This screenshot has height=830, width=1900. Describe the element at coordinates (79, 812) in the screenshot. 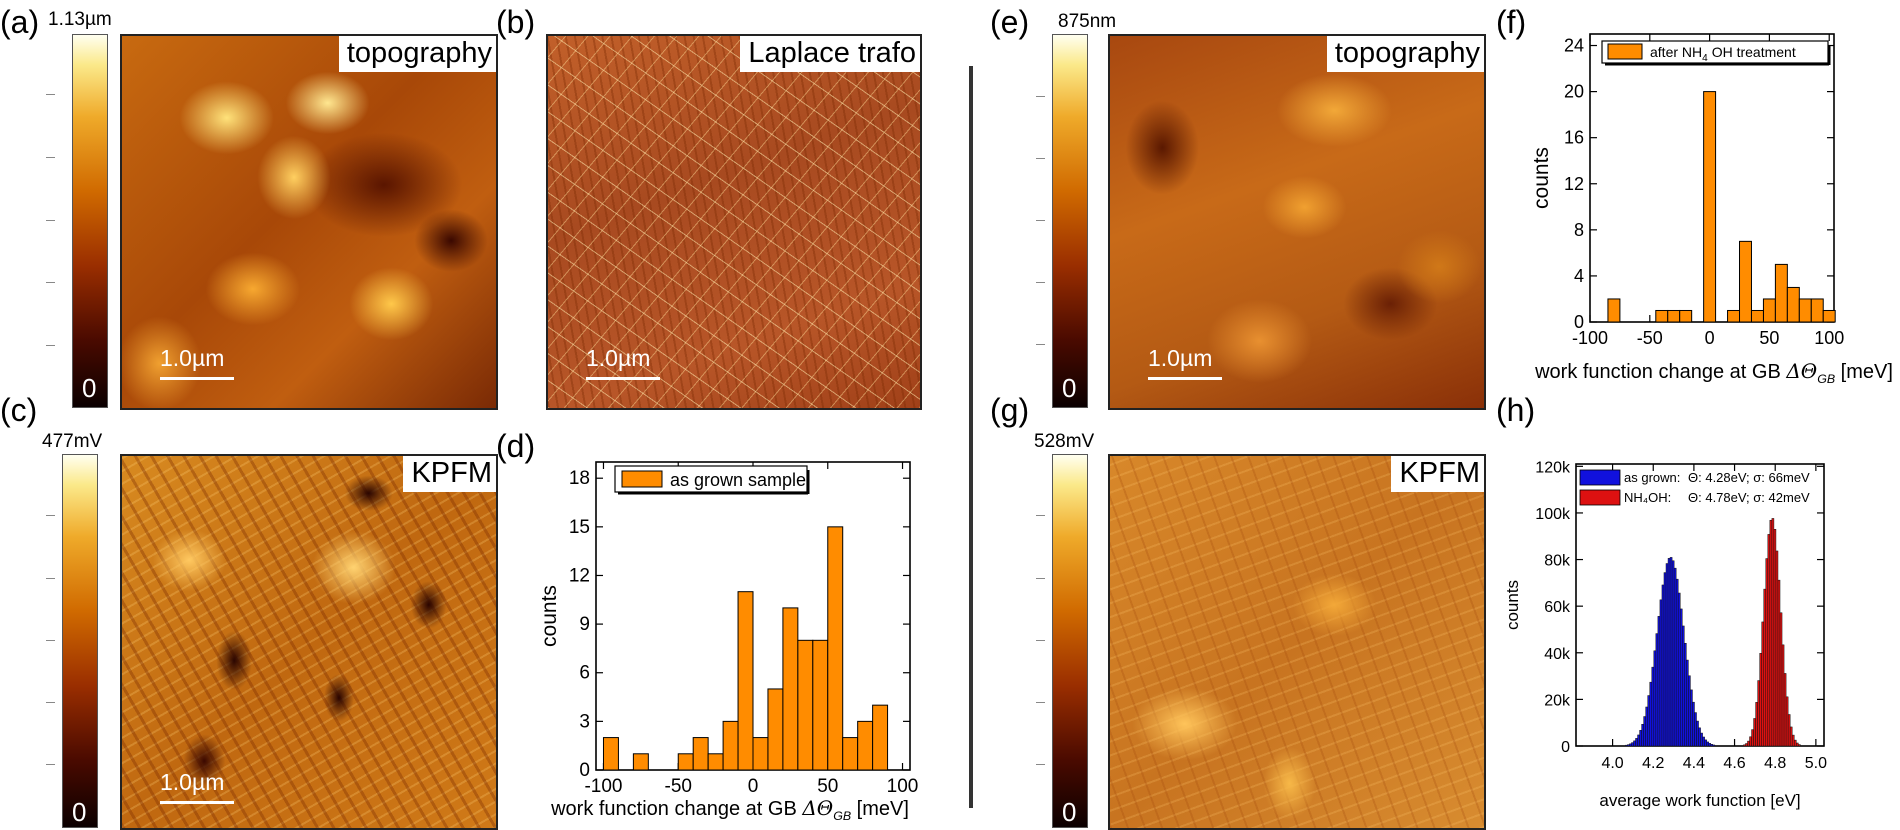

I see `colorbar-min-c: 0` at that location.